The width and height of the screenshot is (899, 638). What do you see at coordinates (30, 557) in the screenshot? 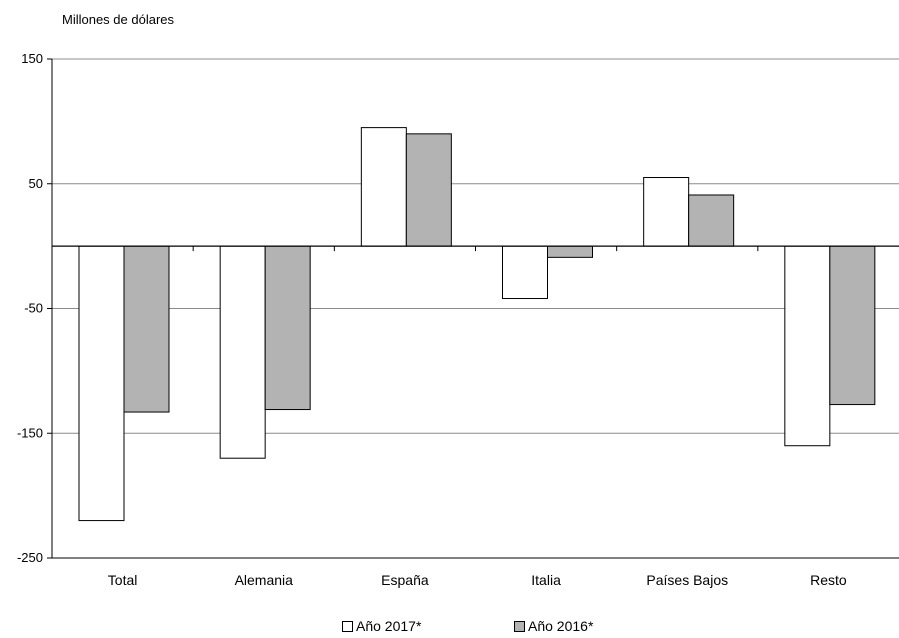
I see `y-tick-label: -250` at bounding box center [30, 557].